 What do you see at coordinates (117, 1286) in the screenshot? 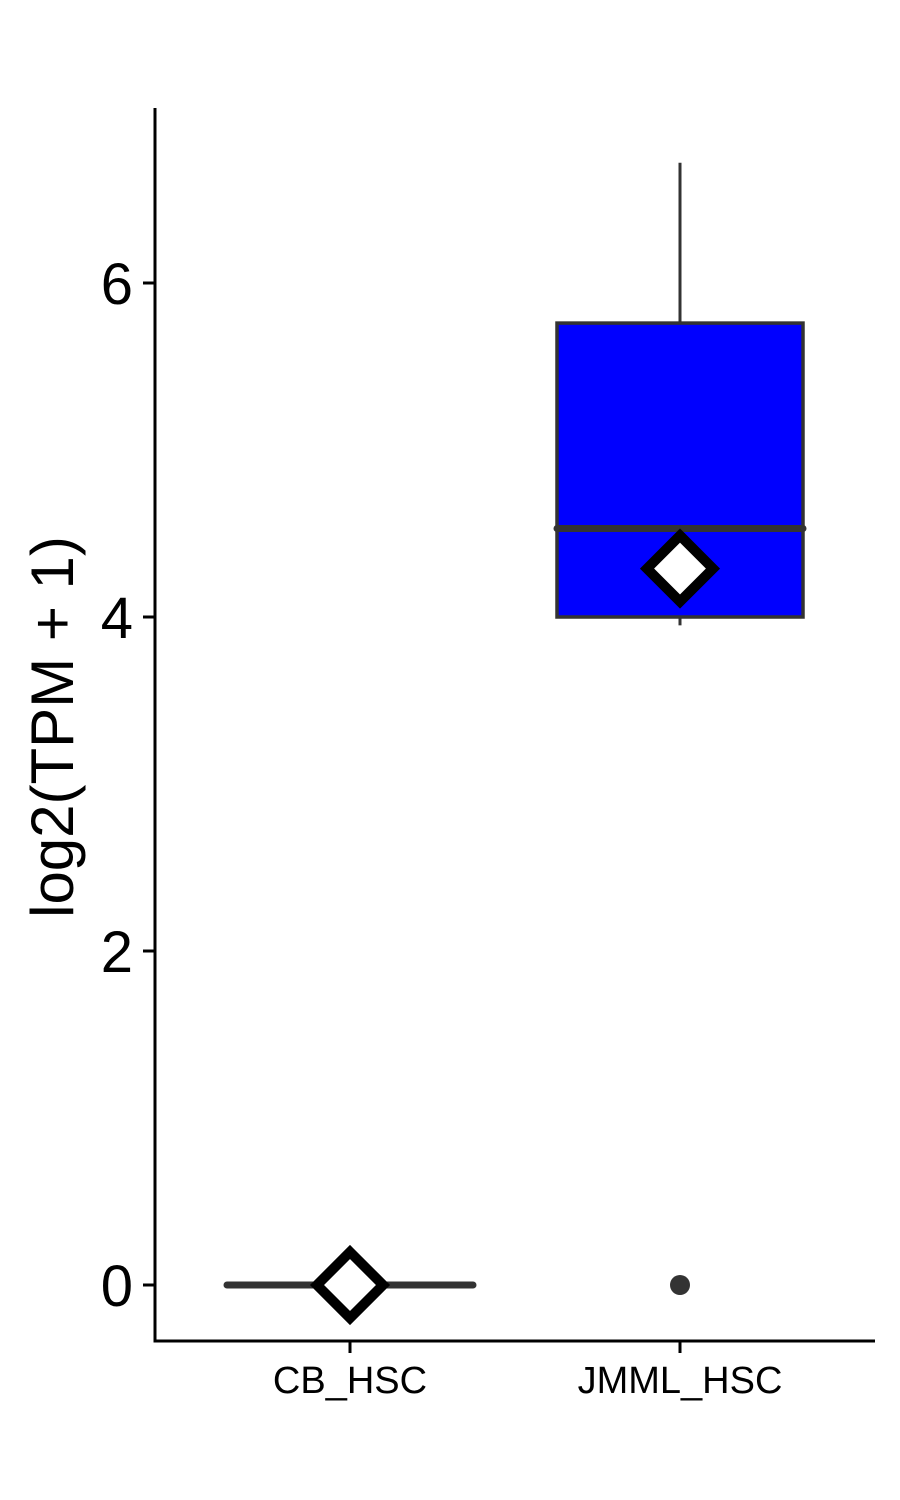
I see `y-tick-label: 0` at bounding box center [117, 1286].